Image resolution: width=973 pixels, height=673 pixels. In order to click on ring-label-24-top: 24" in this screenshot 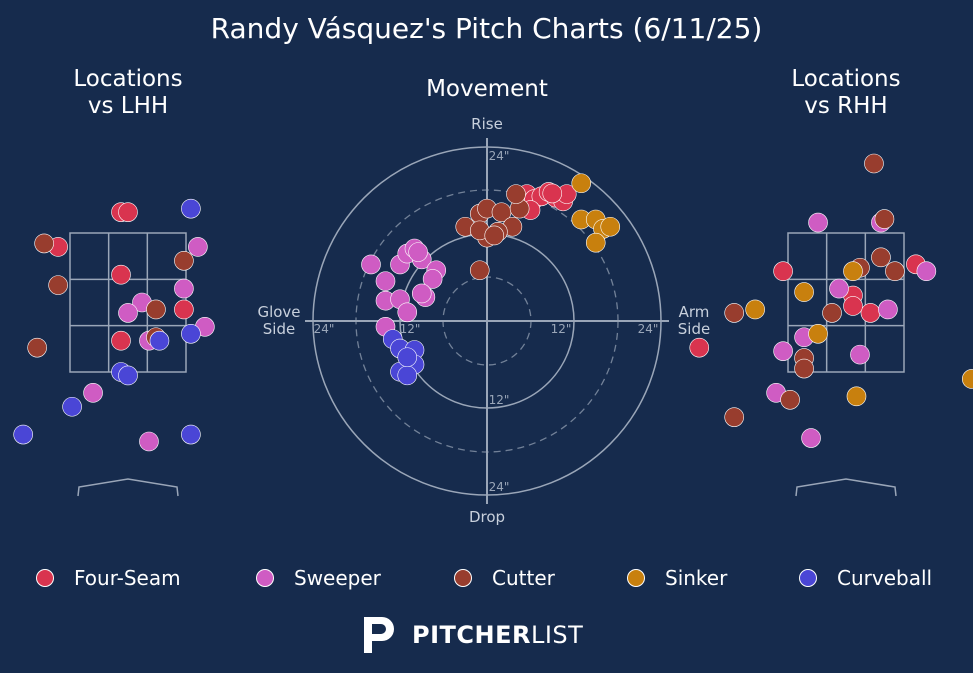, I will do `click(499, 156)`.